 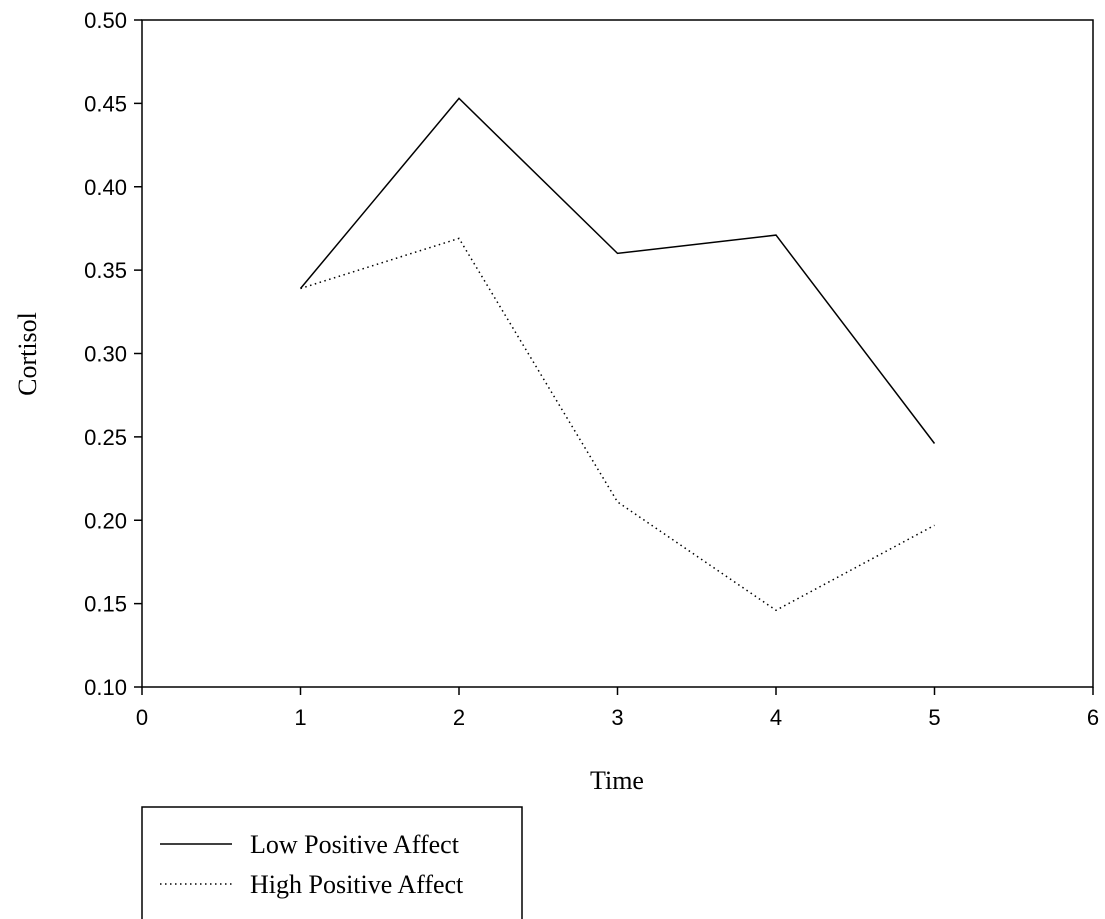 What do you see at coordinates (105, 687) in the screenshot?
I see `y-tick-label: 0.10` at bounding box center [105, 687].